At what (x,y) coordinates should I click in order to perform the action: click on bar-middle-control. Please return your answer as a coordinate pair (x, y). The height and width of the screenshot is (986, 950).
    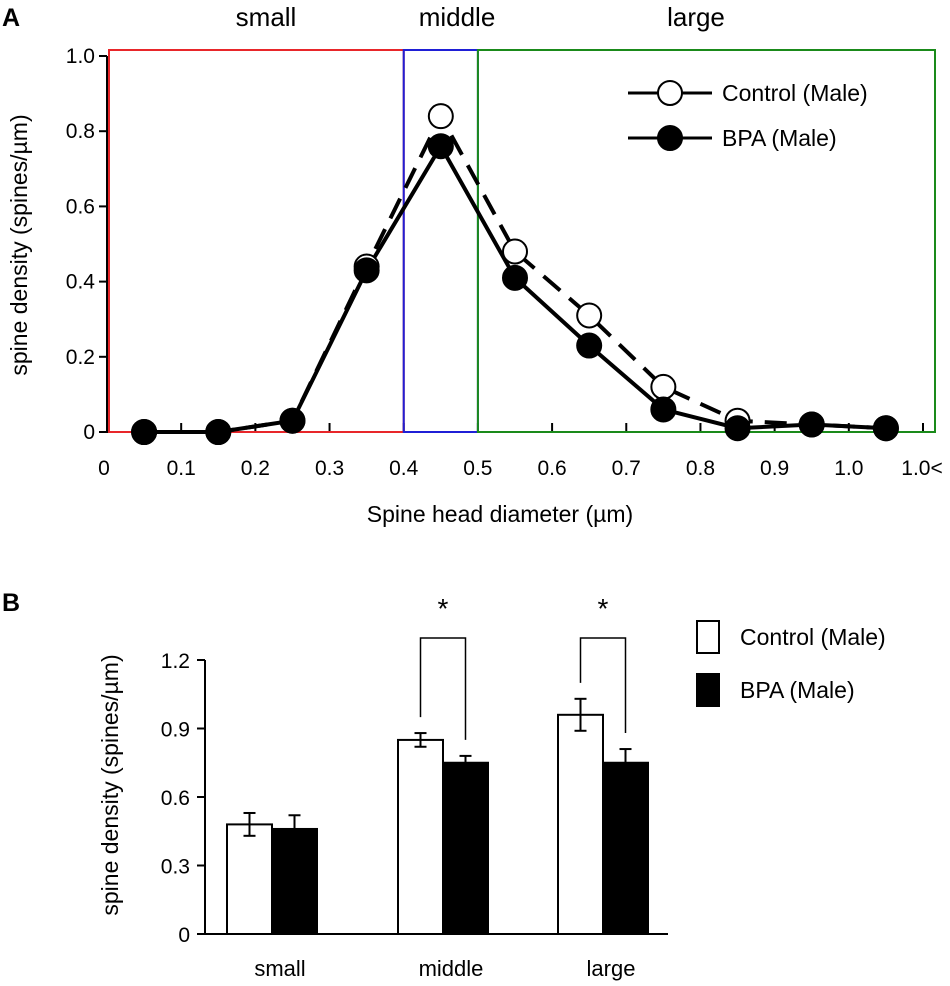
    Looking at the image, I should click on (420, 837).